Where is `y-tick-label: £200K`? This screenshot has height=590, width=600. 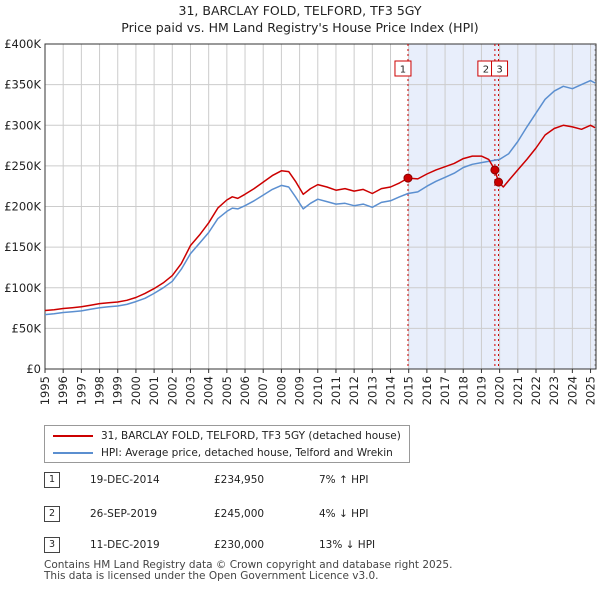
y-tick-label: £200K is located at coordinates (22, 207).